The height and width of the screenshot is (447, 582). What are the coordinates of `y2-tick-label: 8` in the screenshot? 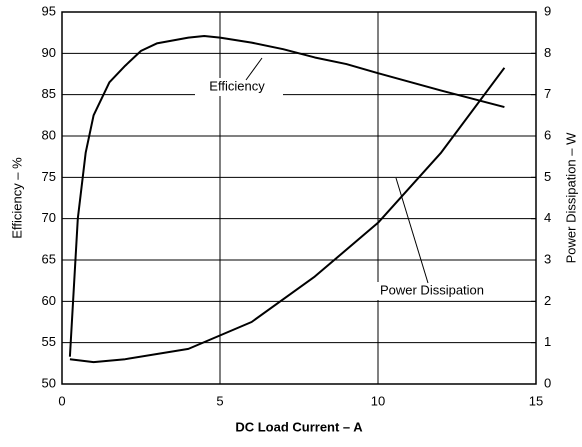 It's located at (547, 52).